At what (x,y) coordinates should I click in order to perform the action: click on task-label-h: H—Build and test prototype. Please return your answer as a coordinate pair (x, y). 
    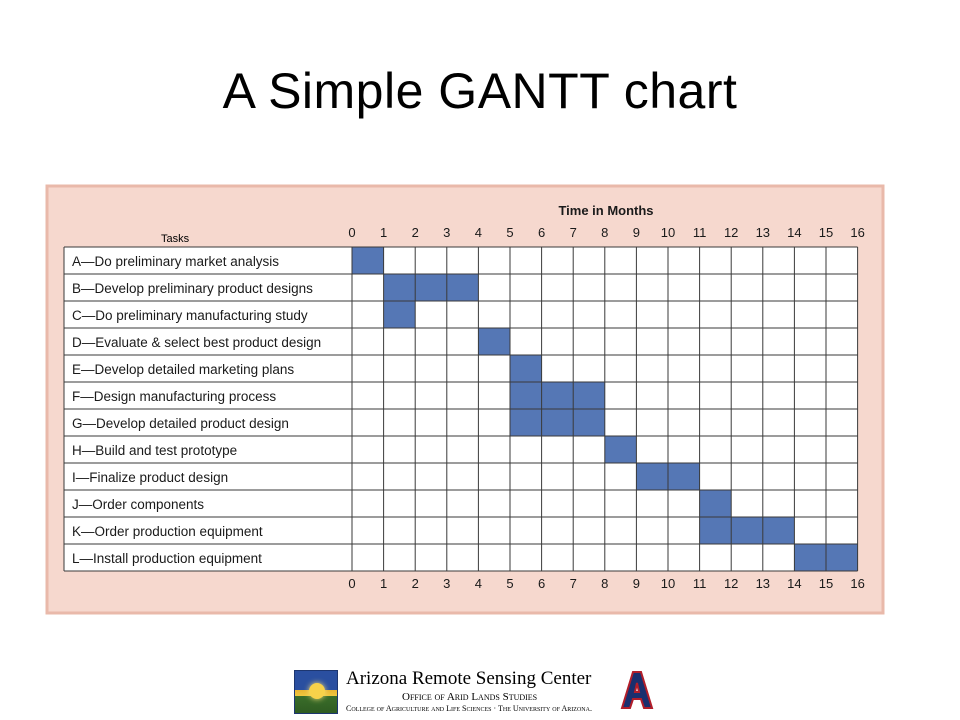
    Looking at the image, I should click on (154, 450).